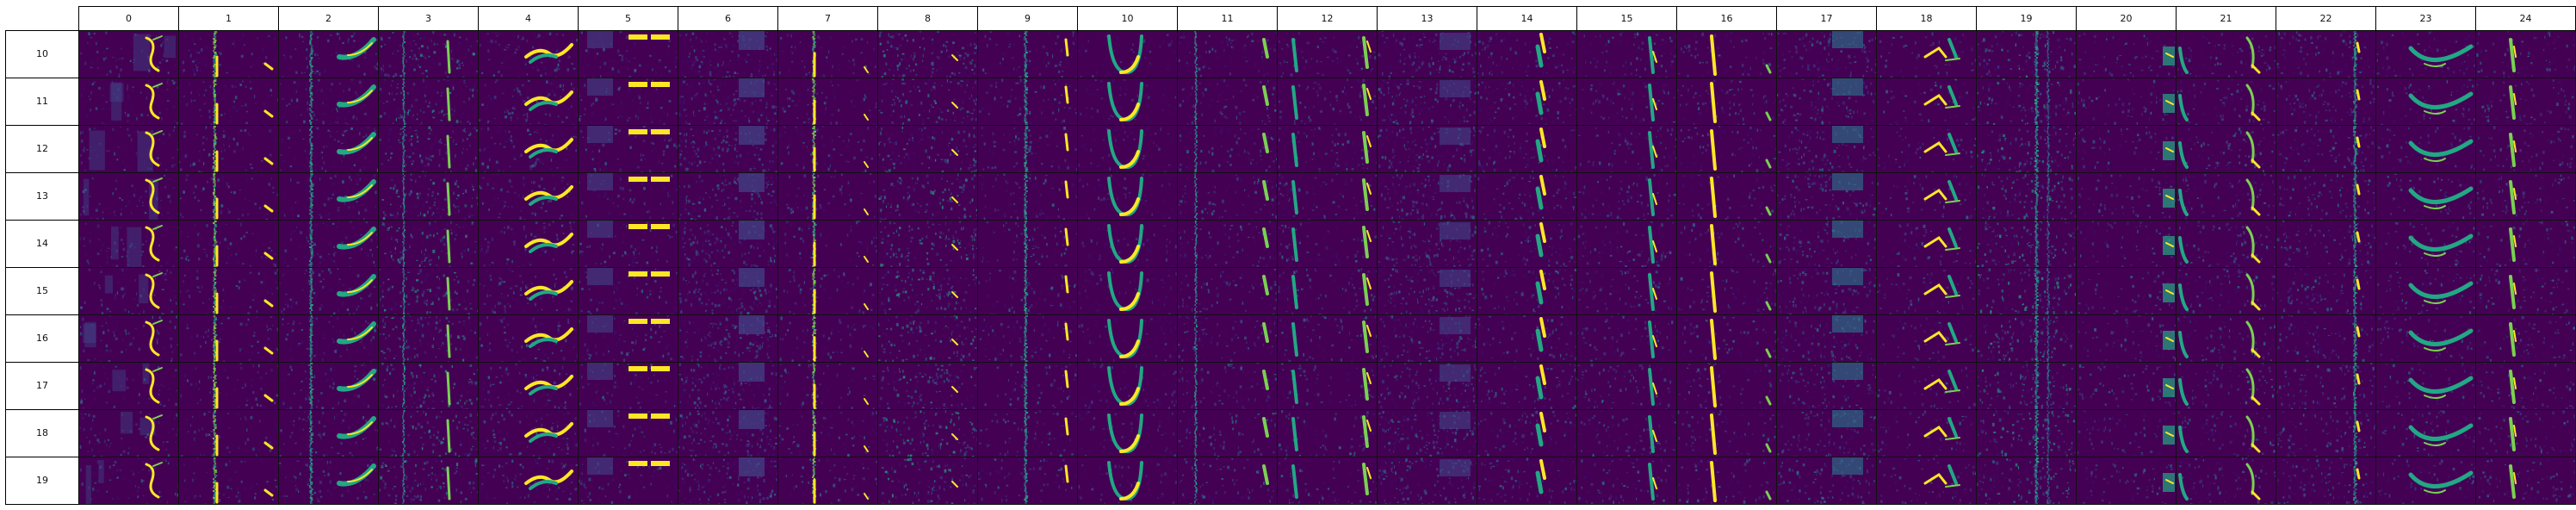  I want to click on grid-row: 11, so click(1290, 102).